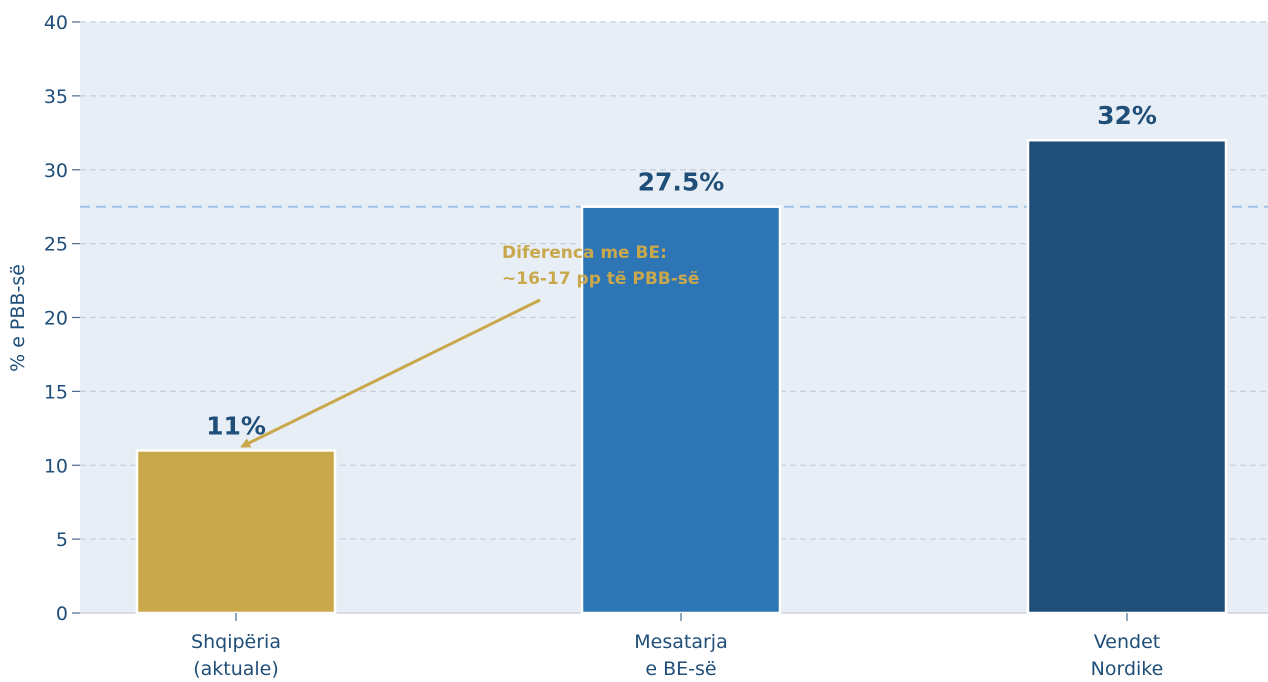 This screenshot has width=1268, height=682. I want to click on x-tick-label: Shqipëria, so click(236, 642).